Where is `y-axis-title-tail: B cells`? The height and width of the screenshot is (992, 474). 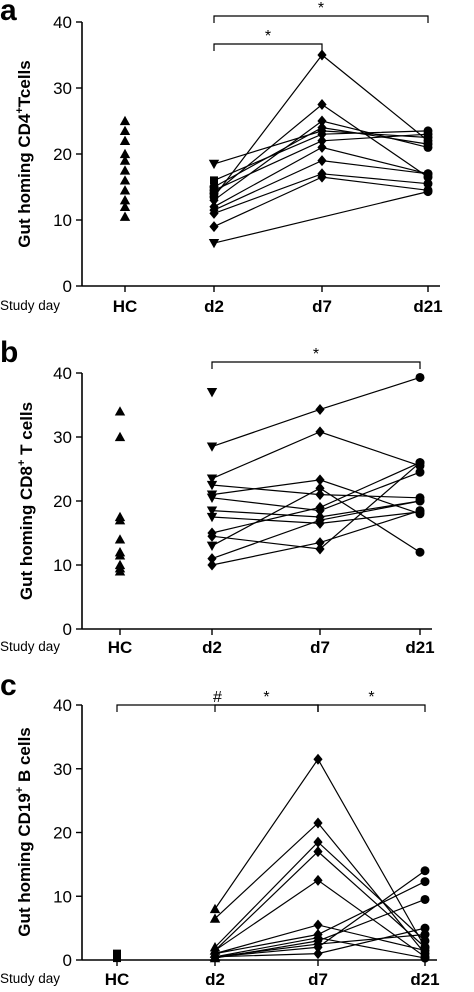 y-axis-title-tail: B cells is located at coordinates (24, 757).